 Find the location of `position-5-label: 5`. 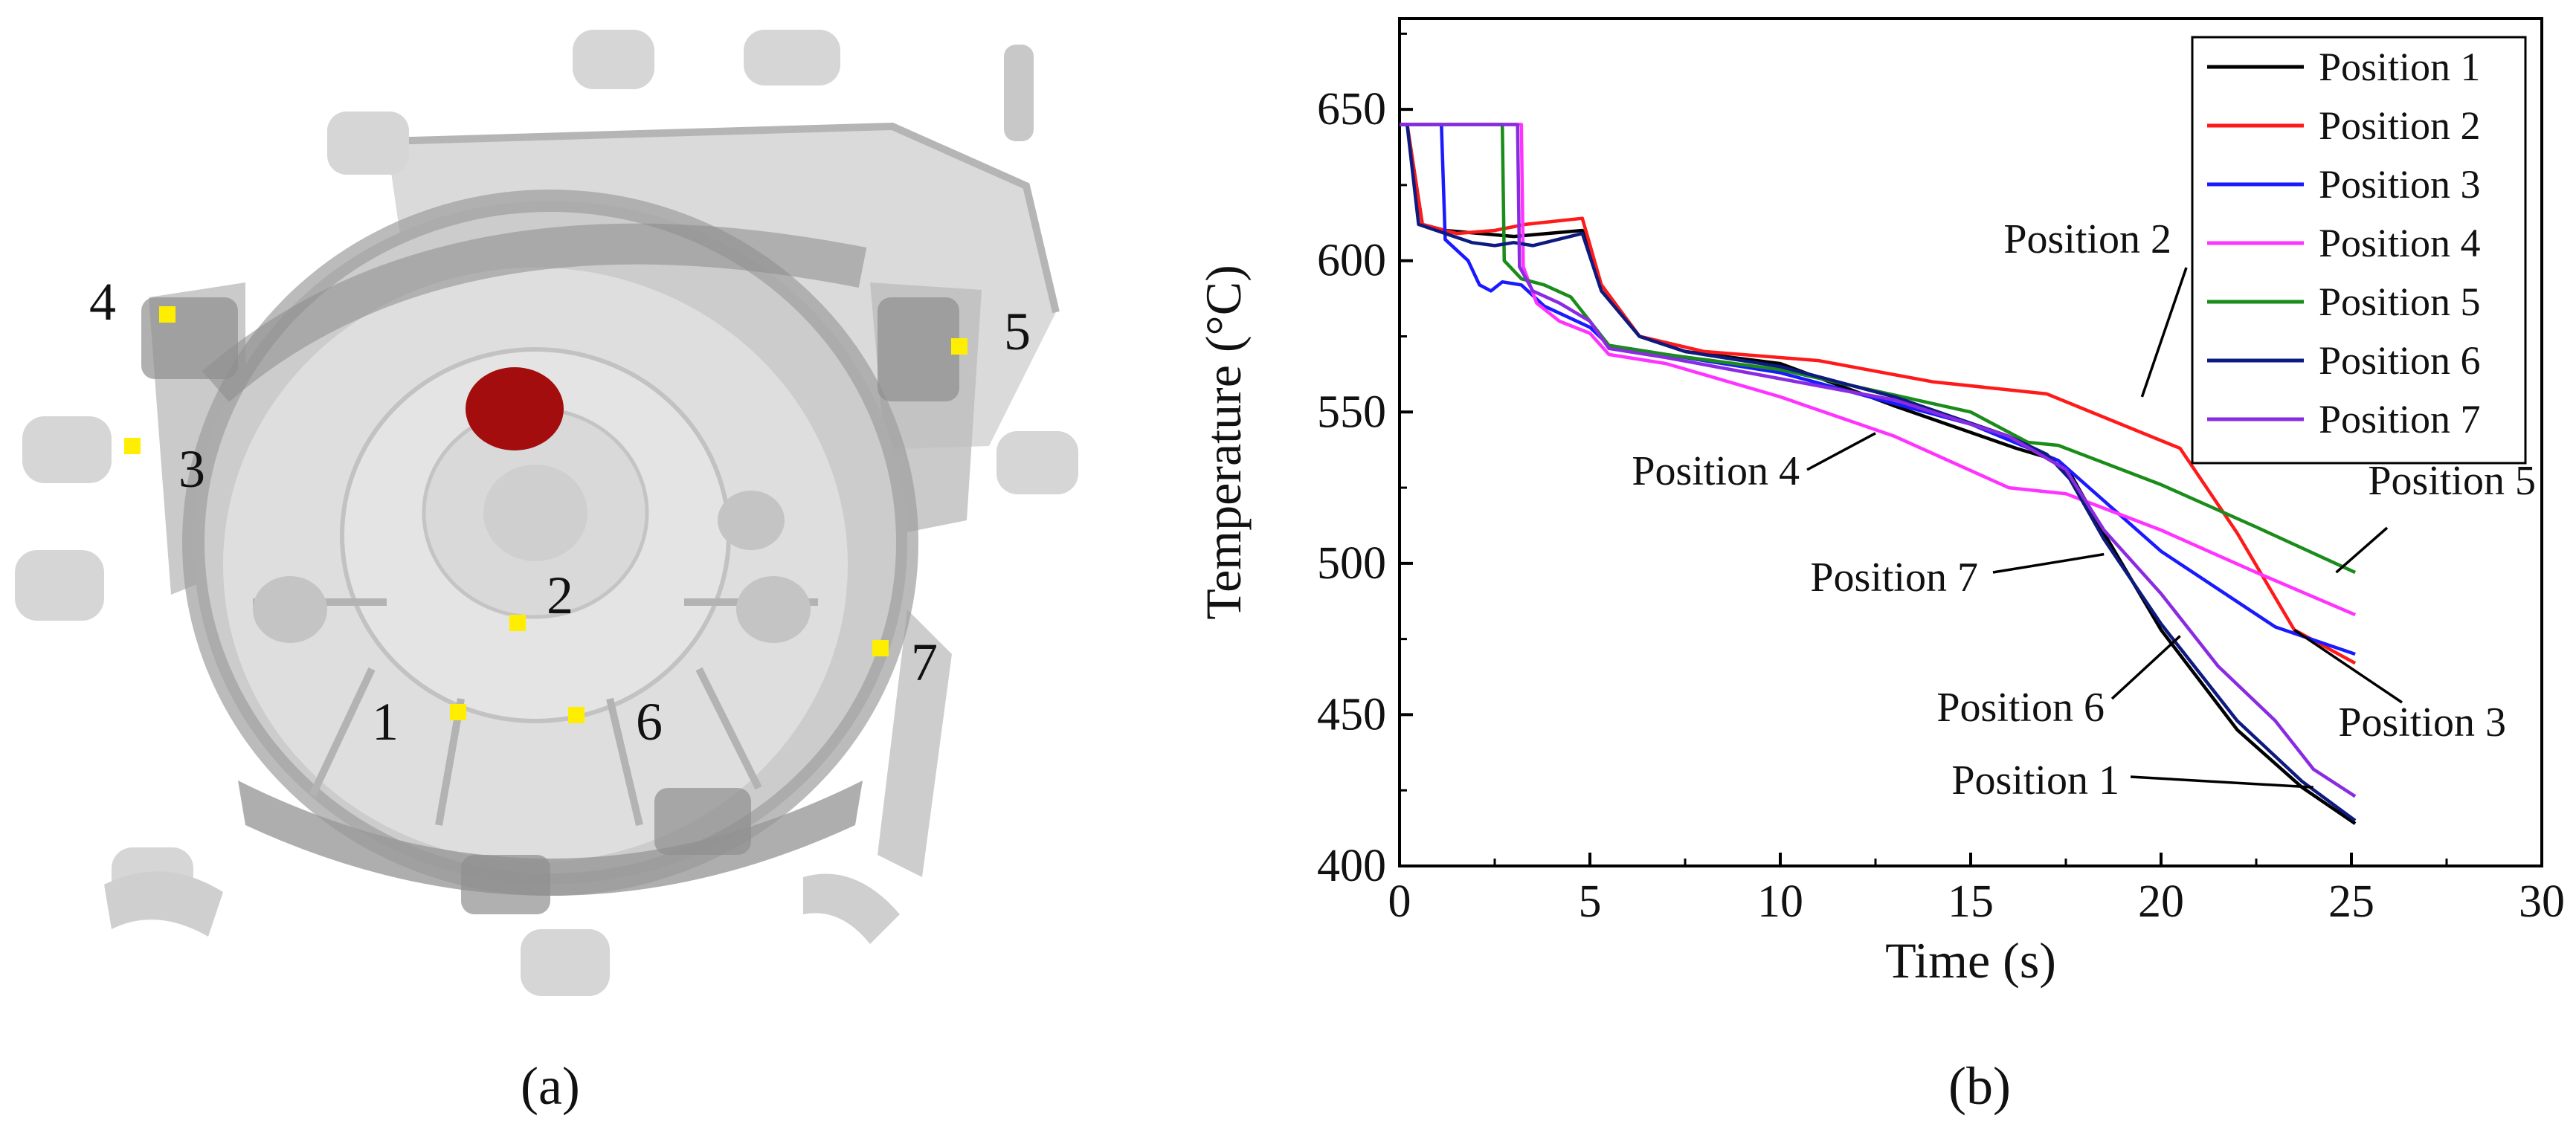

position-5-label: 5 is located at coordinates (1017, 331).